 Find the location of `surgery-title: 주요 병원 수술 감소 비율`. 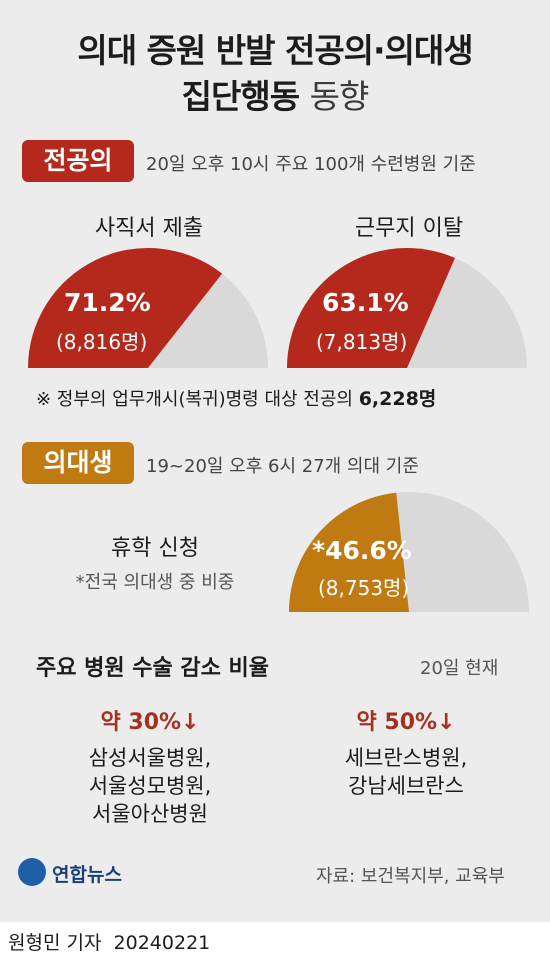

surgery-title: 주요 병원 수술 감소 비율 is located at coordinates (153, 668).